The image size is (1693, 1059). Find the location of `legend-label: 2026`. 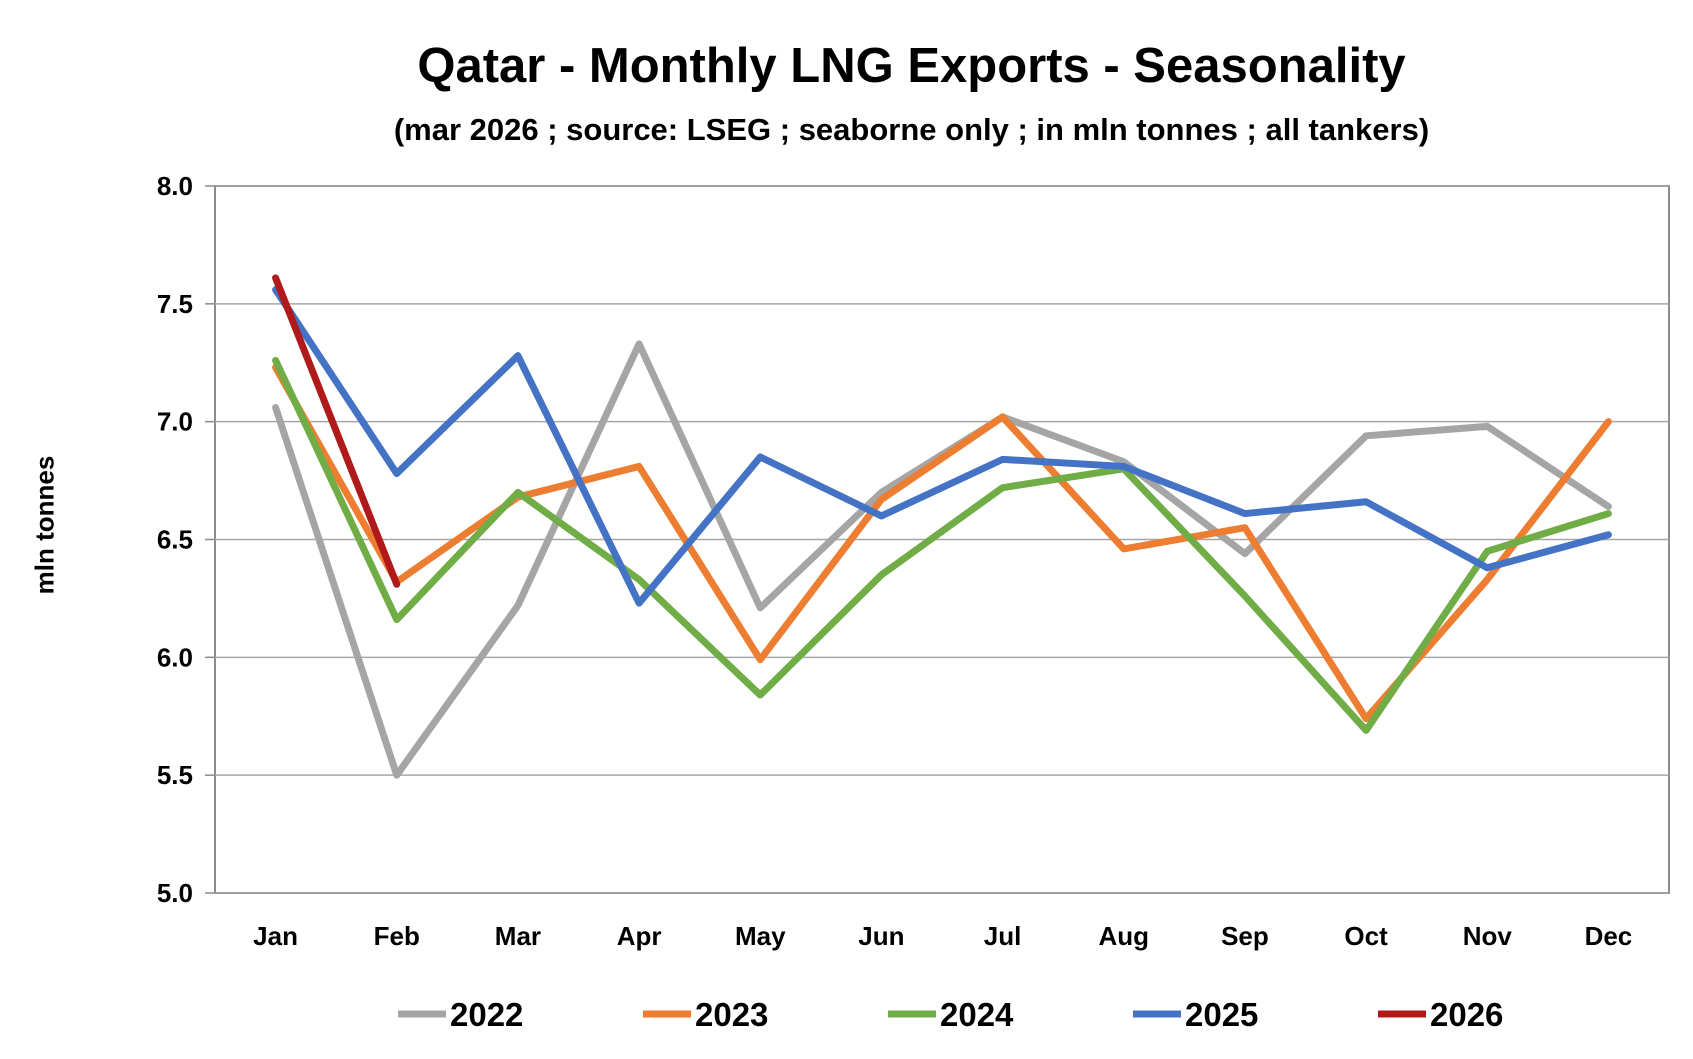

legend-label: 2026 is located at coordinates (1466, 1014).